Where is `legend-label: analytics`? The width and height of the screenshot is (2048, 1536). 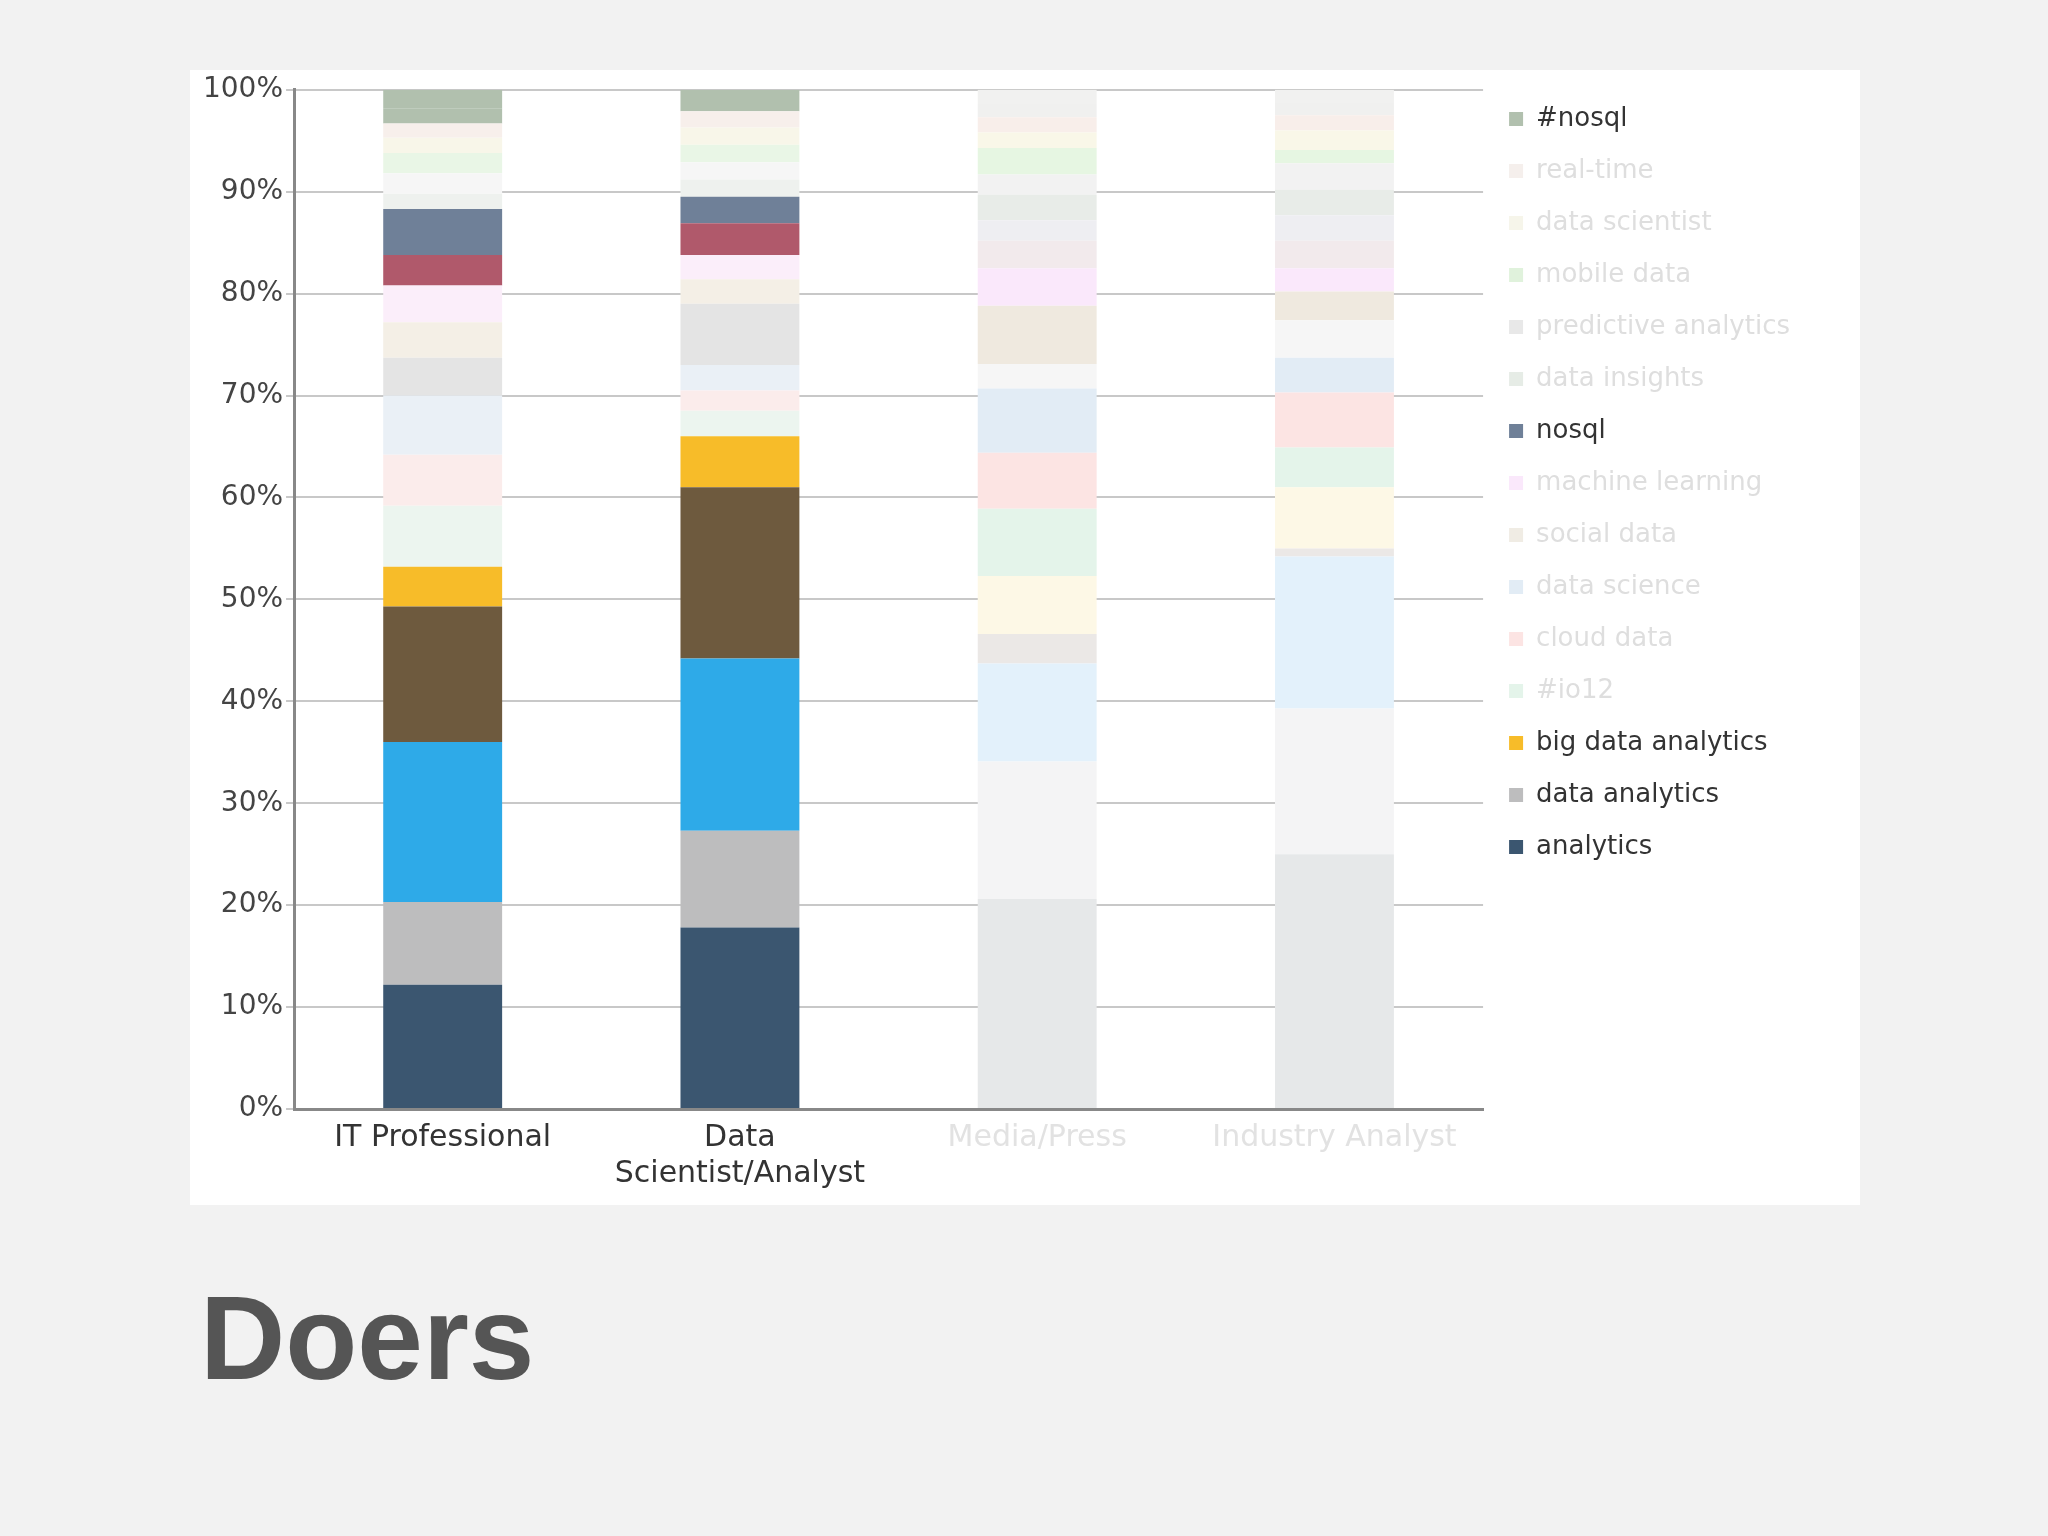 legend-label: analytics is located at coordinates (1594, 844).